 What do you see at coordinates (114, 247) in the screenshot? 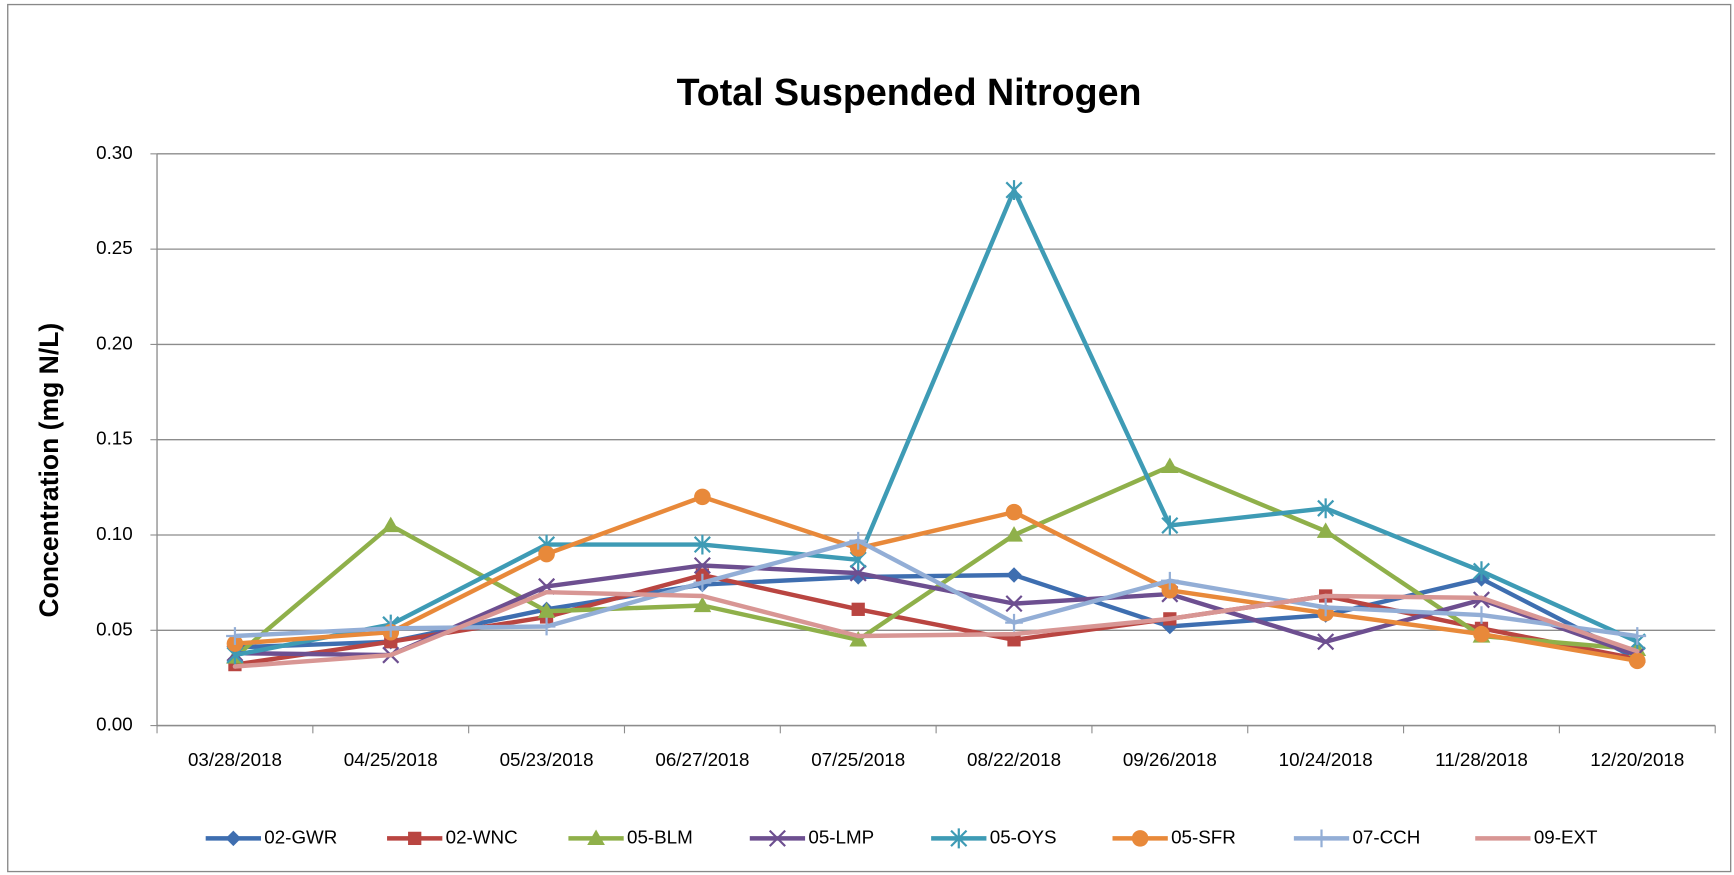
I see `y-tick-label: 0.25` at bounding box center [114, 247].